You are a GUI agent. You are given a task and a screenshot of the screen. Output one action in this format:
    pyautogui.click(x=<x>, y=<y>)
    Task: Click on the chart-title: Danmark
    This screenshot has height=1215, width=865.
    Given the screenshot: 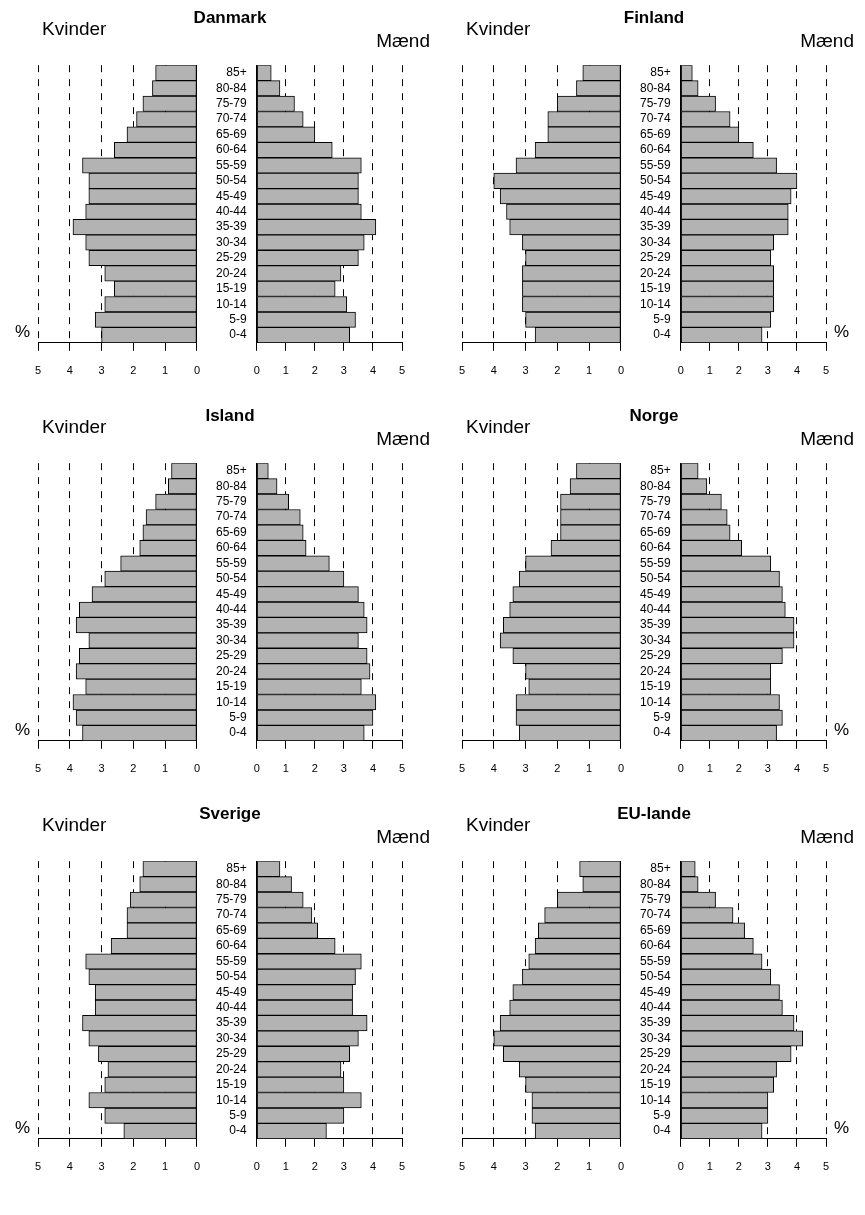 What is the action you would take?
    pyautogui.click(x=230, y=17)
    